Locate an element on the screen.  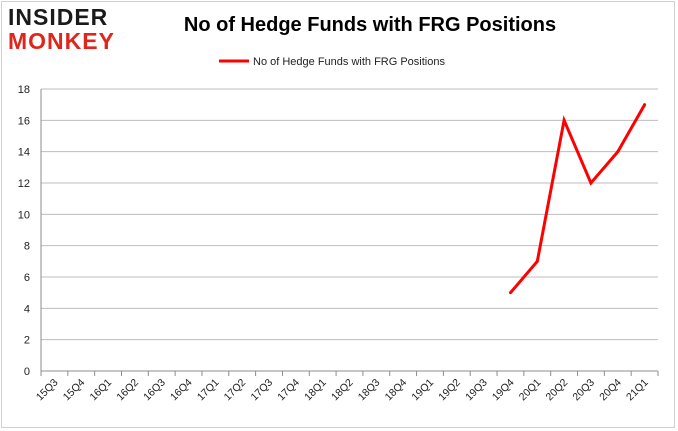
x-tick-label: 19Q4 is located at coordinates (503, 390).